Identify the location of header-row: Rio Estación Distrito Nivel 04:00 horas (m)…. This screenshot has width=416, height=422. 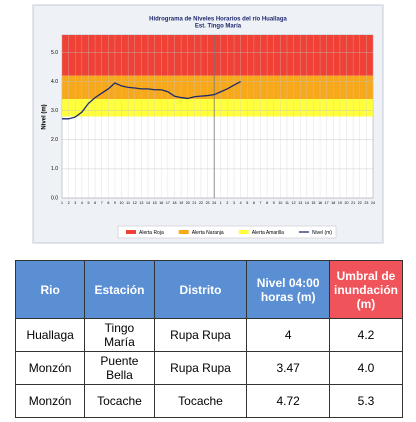
(209, 289).